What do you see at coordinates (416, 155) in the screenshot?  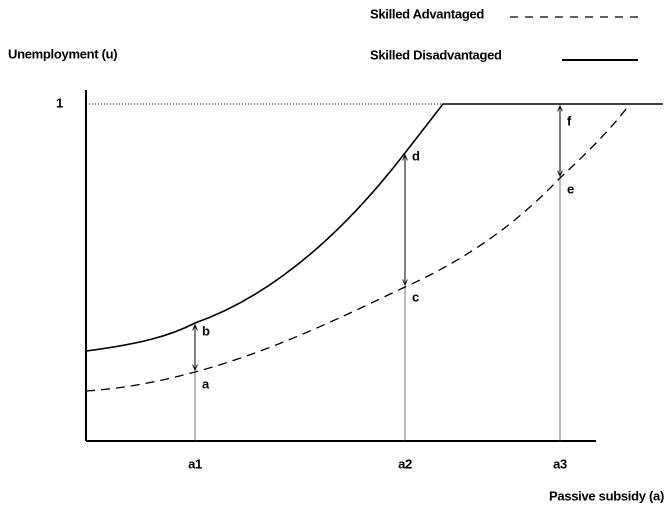 I see `point-label: d` at bounding box center [416, 155].